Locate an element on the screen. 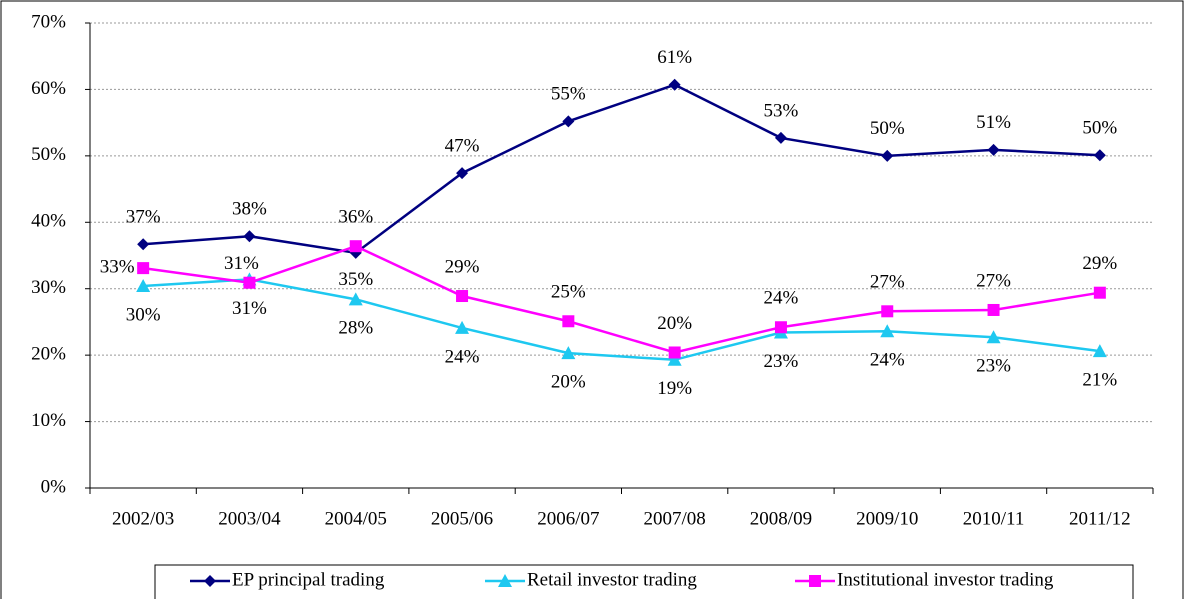 The width and height of the screenshot is (1184, 599). legend-box is located at coordinates (644, 581).